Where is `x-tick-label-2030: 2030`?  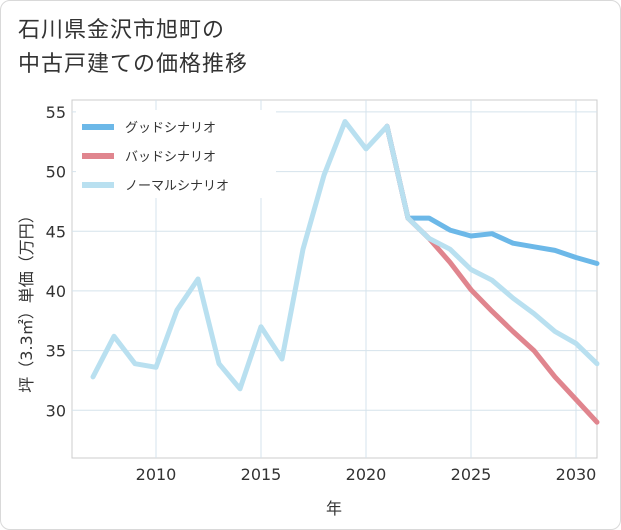
x-tick-label-2030: 2030 is located at coordinates (576, 474).